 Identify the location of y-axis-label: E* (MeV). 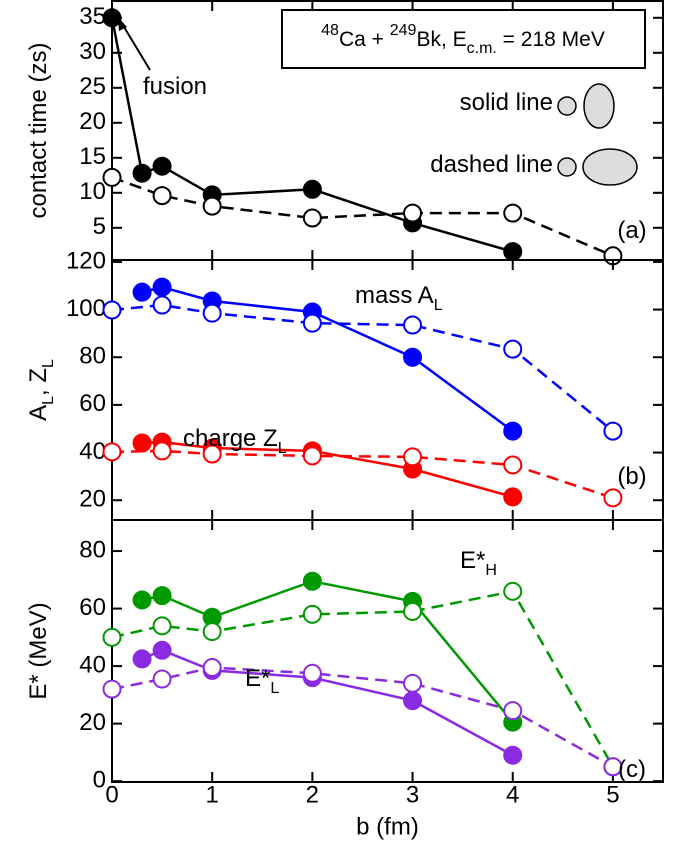
(38, 650).